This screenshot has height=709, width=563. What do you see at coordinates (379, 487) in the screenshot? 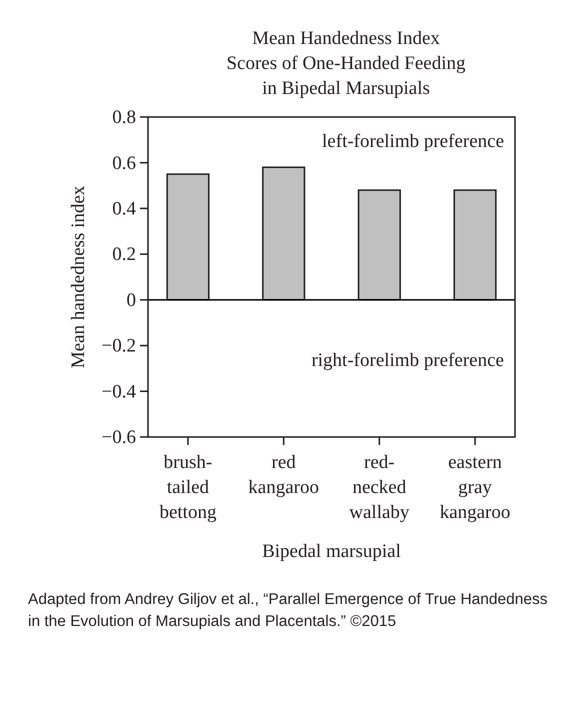
I see `x-tick-label: red- necked wallaby` at bounding box center [379, 487].